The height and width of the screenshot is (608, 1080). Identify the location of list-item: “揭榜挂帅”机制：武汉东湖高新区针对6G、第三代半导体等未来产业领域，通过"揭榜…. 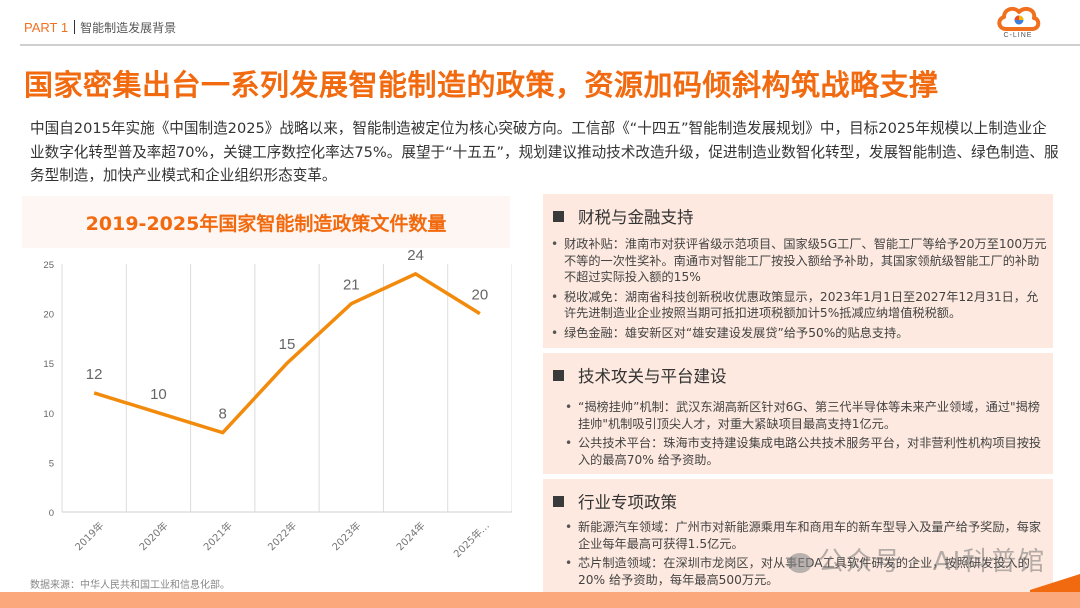
(807, 415).